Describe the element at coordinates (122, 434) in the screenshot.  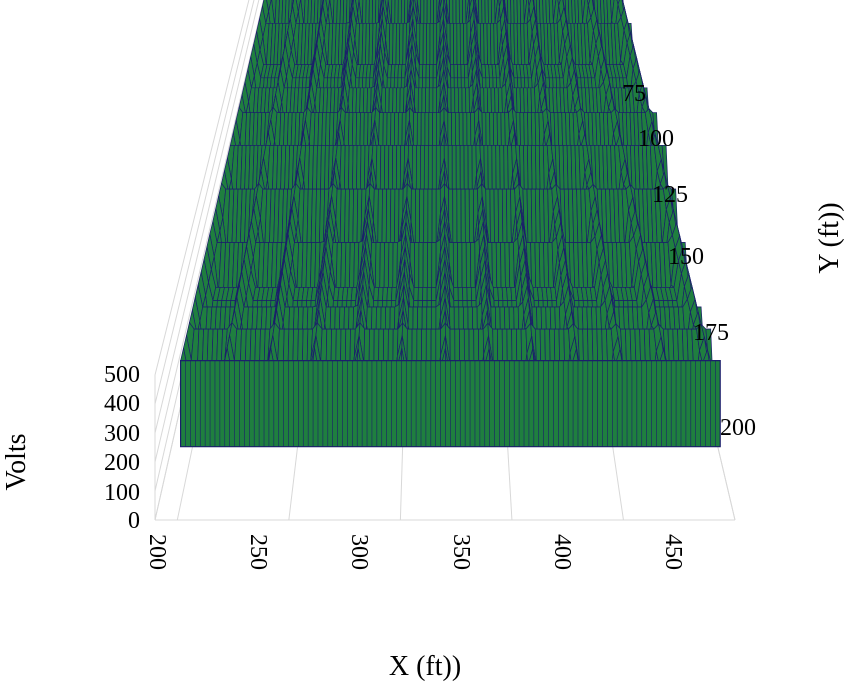
I see `z-tick-label: 300` at that location.